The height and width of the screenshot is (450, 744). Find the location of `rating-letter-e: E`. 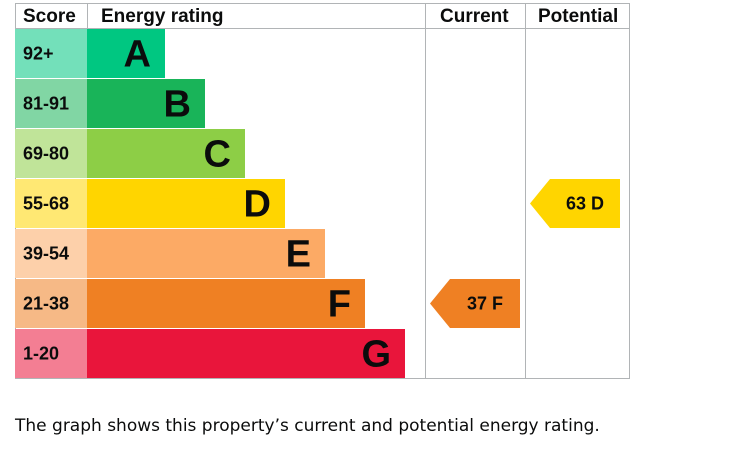

rating-letter-e: E is located at coordinates (298, 255).